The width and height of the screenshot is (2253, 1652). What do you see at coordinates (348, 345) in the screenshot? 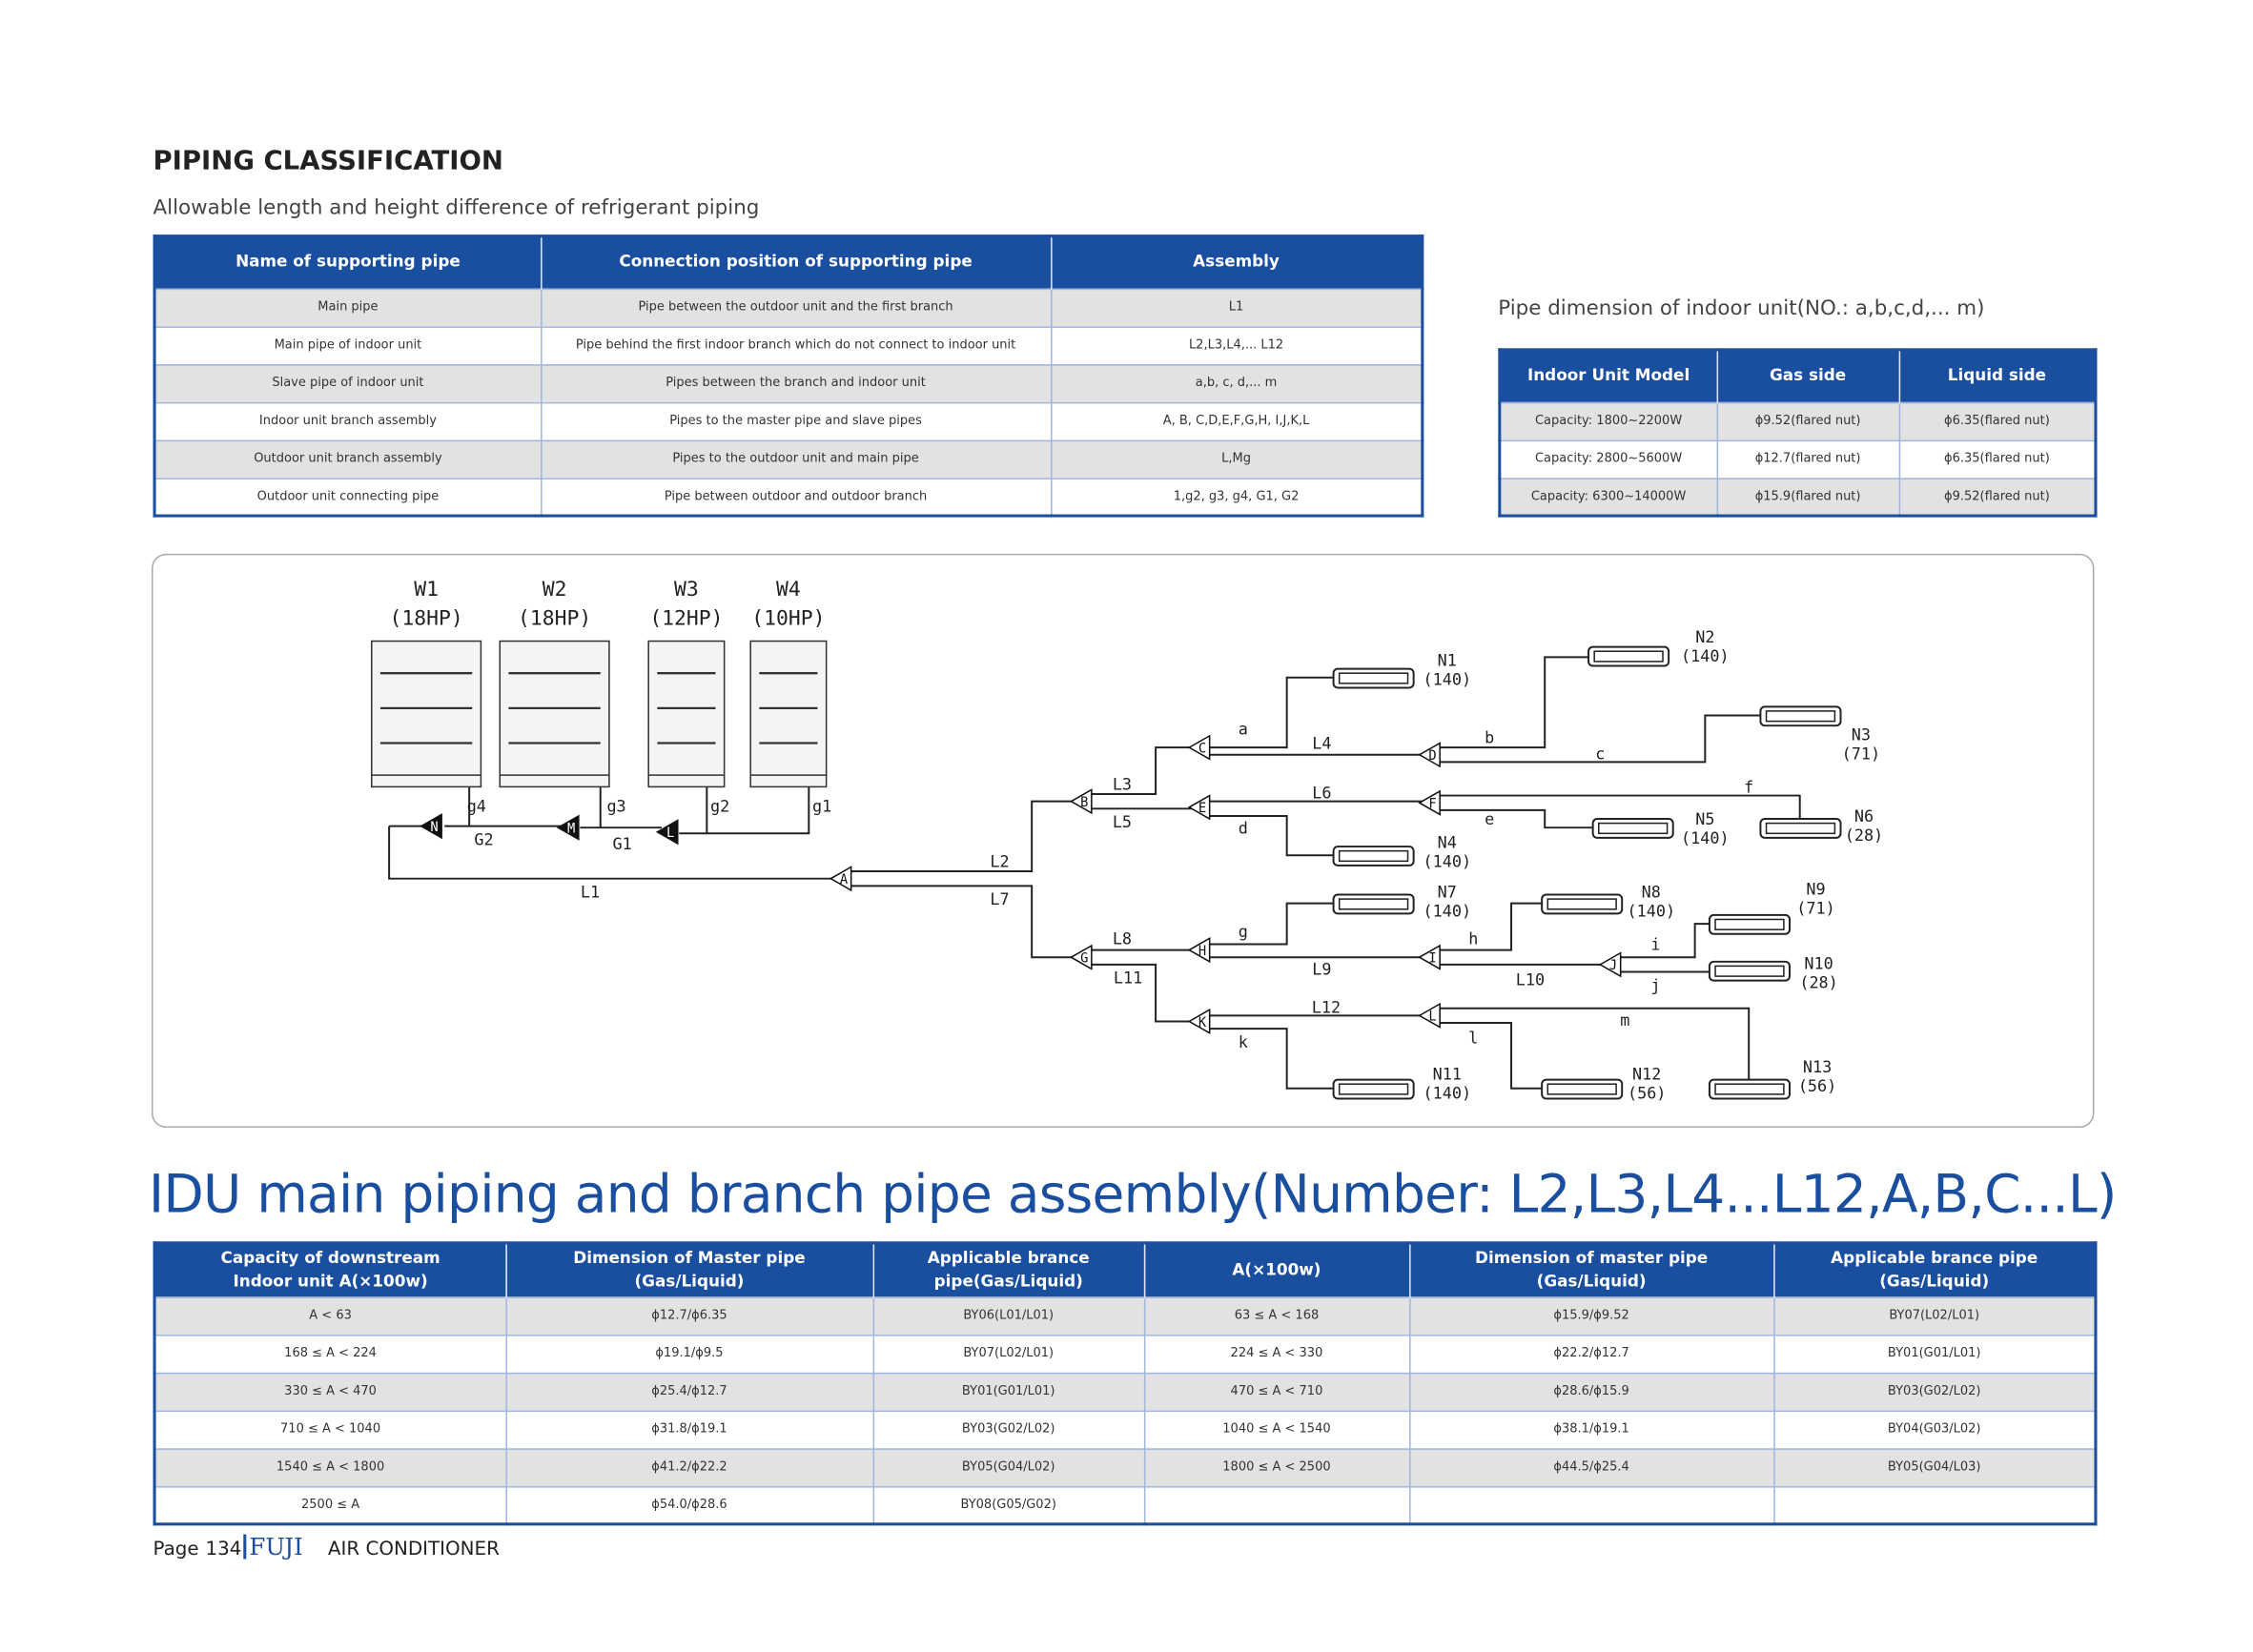
I see `table-cell: Main pipe of indoor unit` at bounding box center [348, 345].